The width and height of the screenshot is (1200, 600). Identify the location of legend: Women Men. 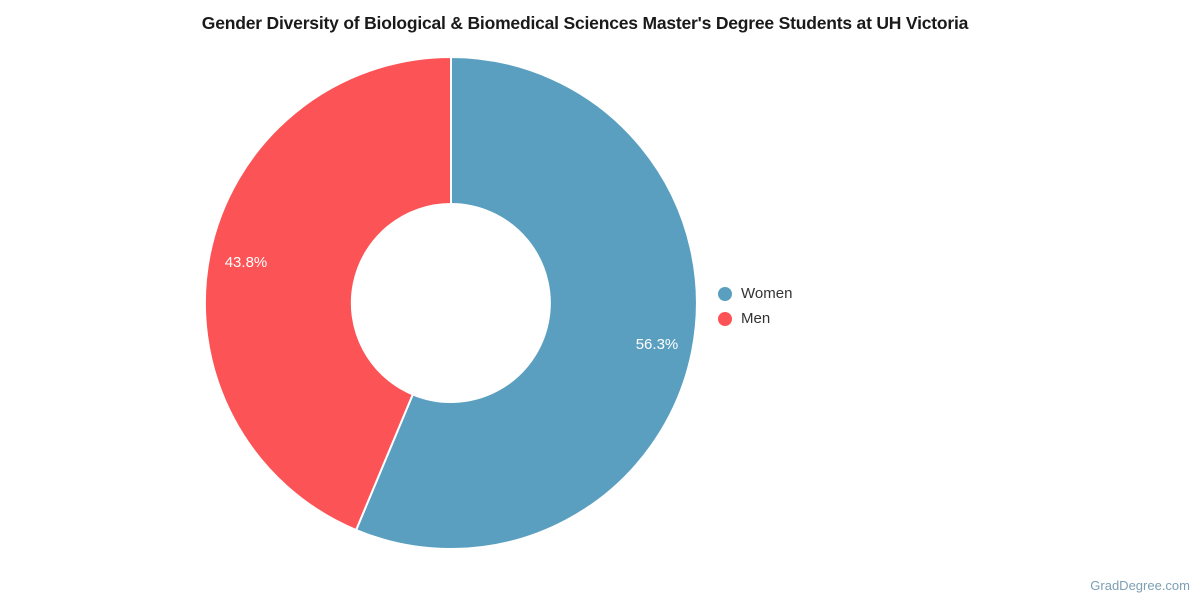
(755, 306).